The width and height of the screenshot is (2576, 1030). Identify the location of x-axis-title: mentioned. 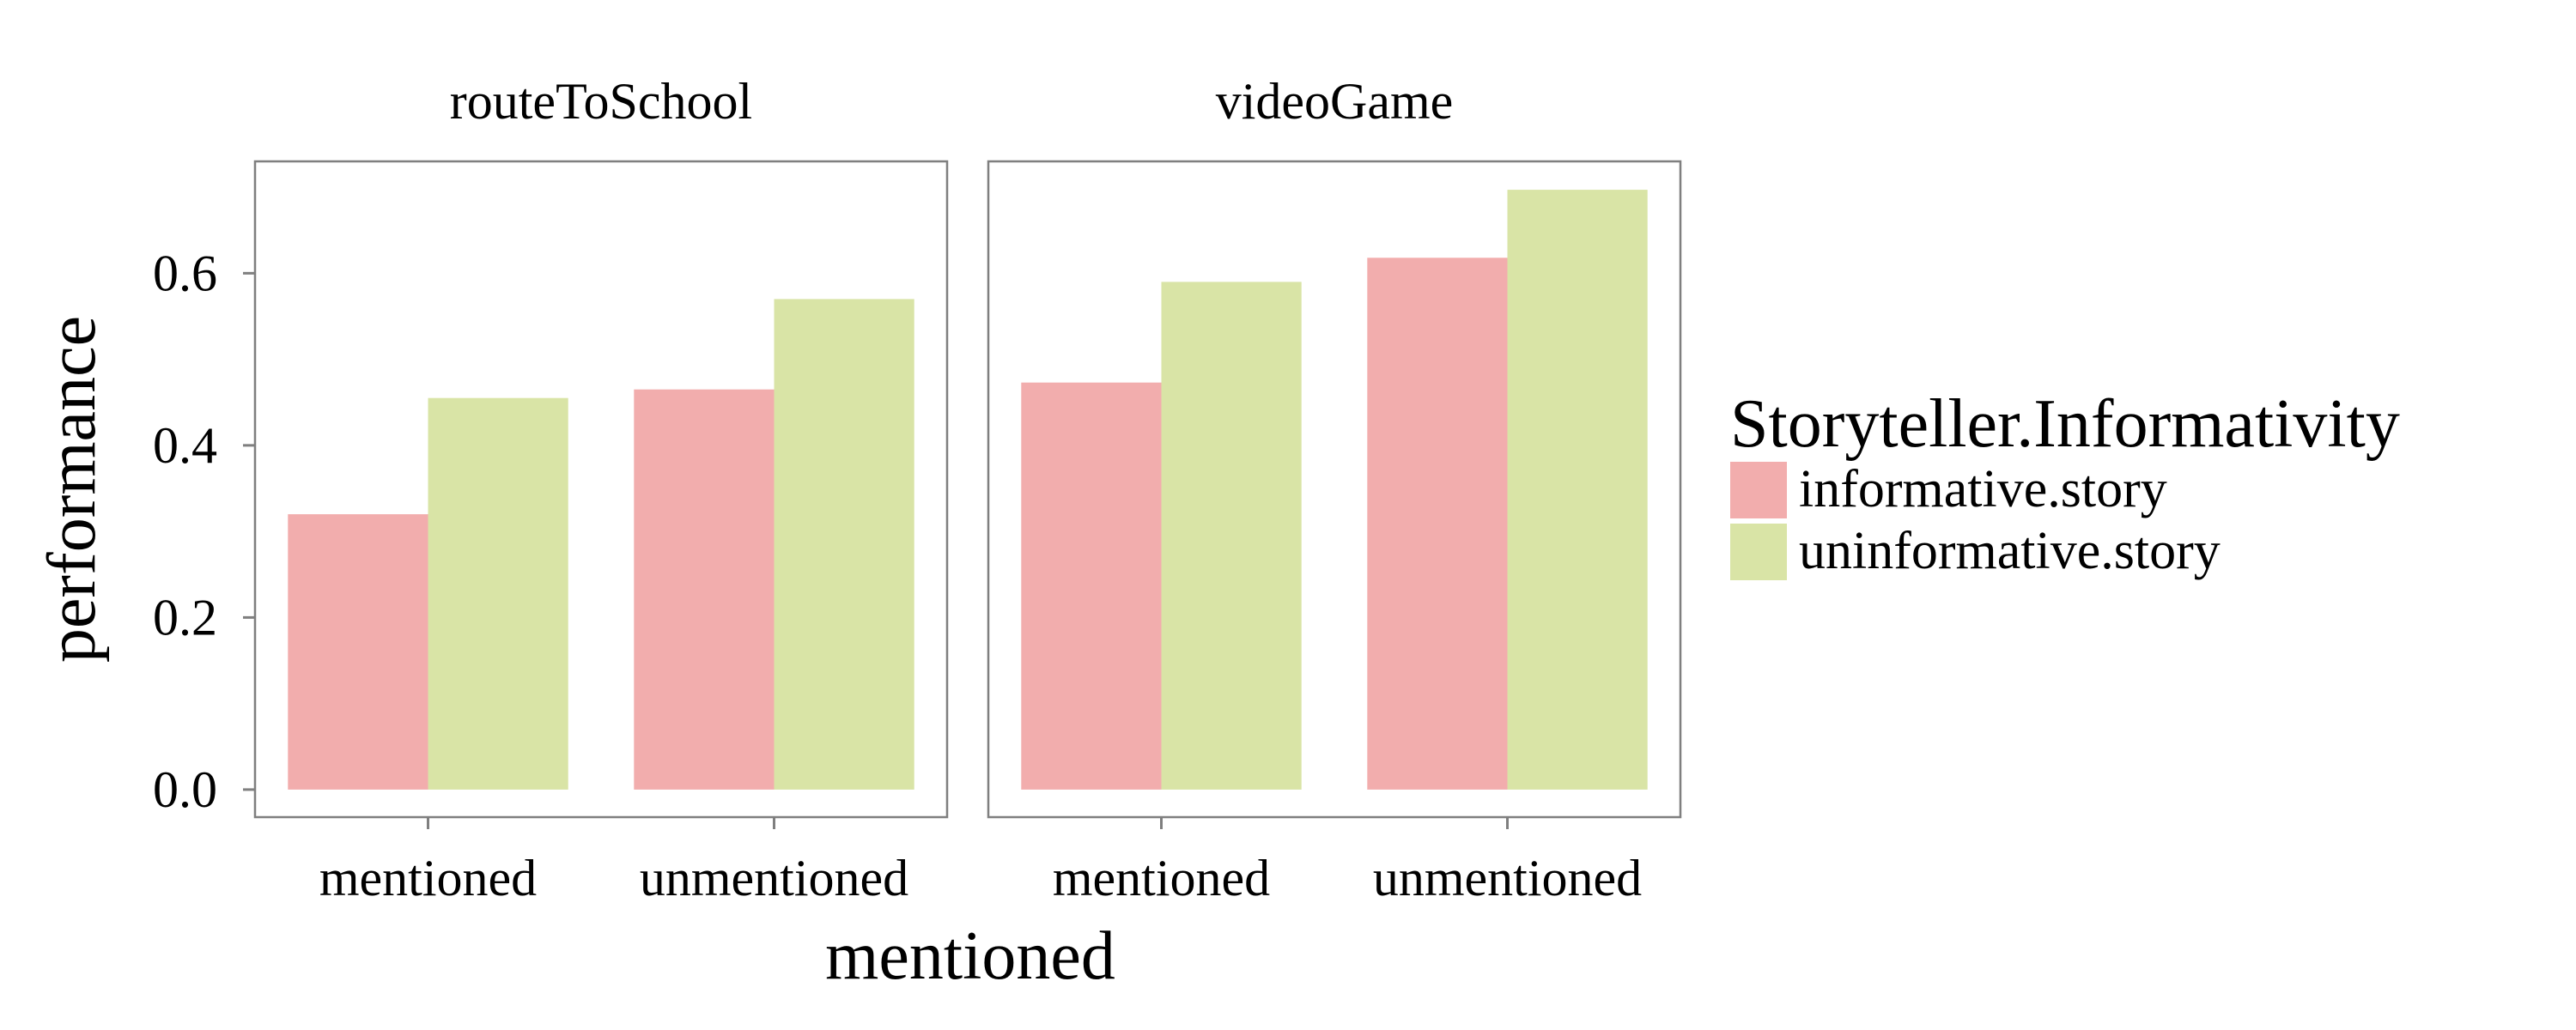
(970, 956).